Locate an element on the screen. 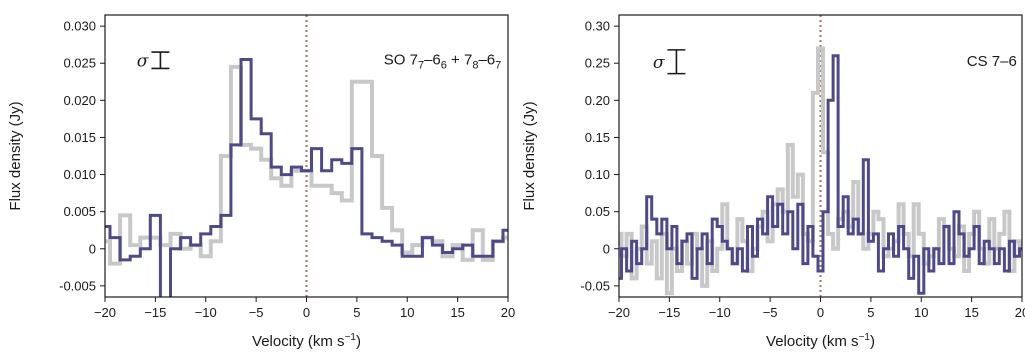 The width and height of the screenshot is (1025, 359). y-tick-label: 0.15 is located at coordinates (597, 137).